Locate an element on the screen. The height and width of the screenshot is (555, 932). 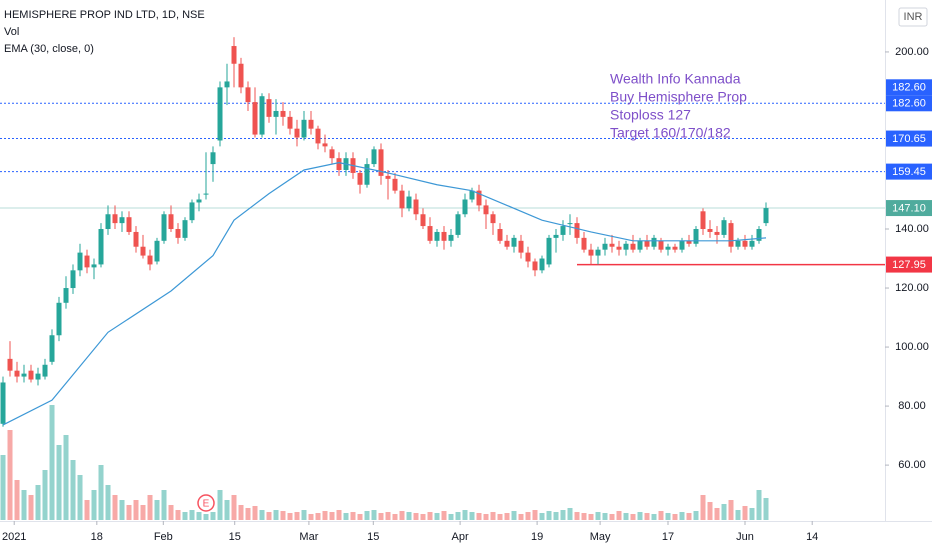
legend-ema: EMA (30, close, 0) is located at coordinates (49, 49).